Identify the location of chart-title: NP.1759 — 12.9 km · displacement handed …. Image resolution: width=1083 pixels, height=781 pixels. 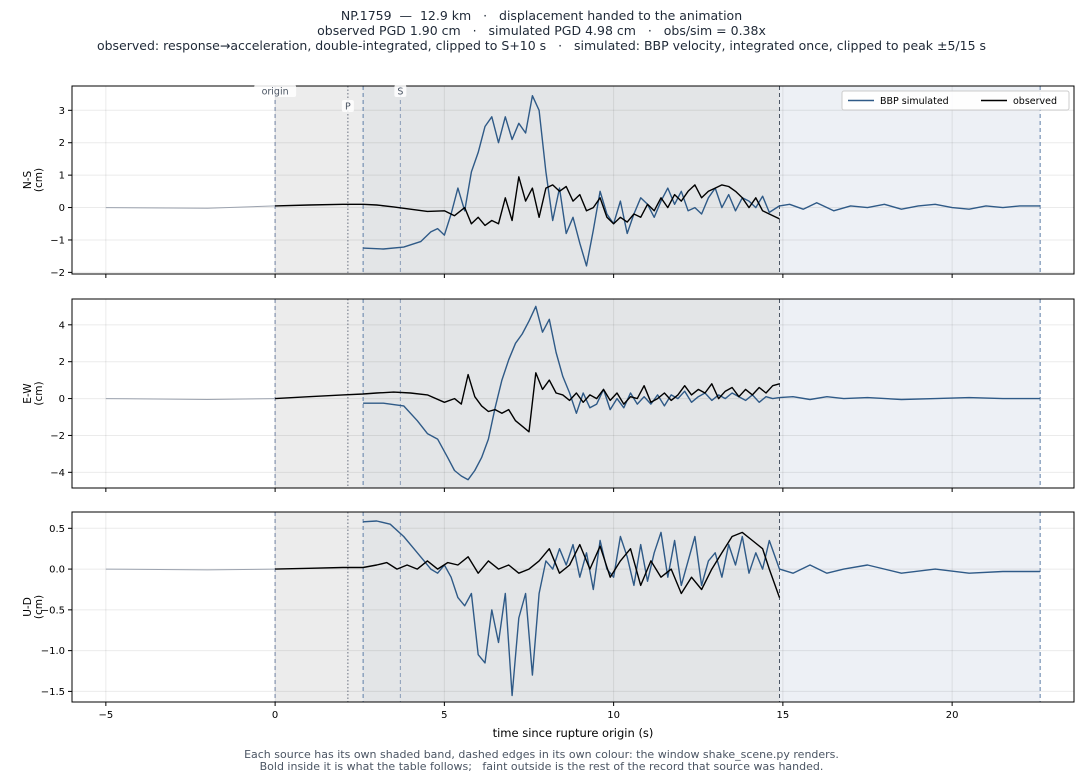
(541, 15).